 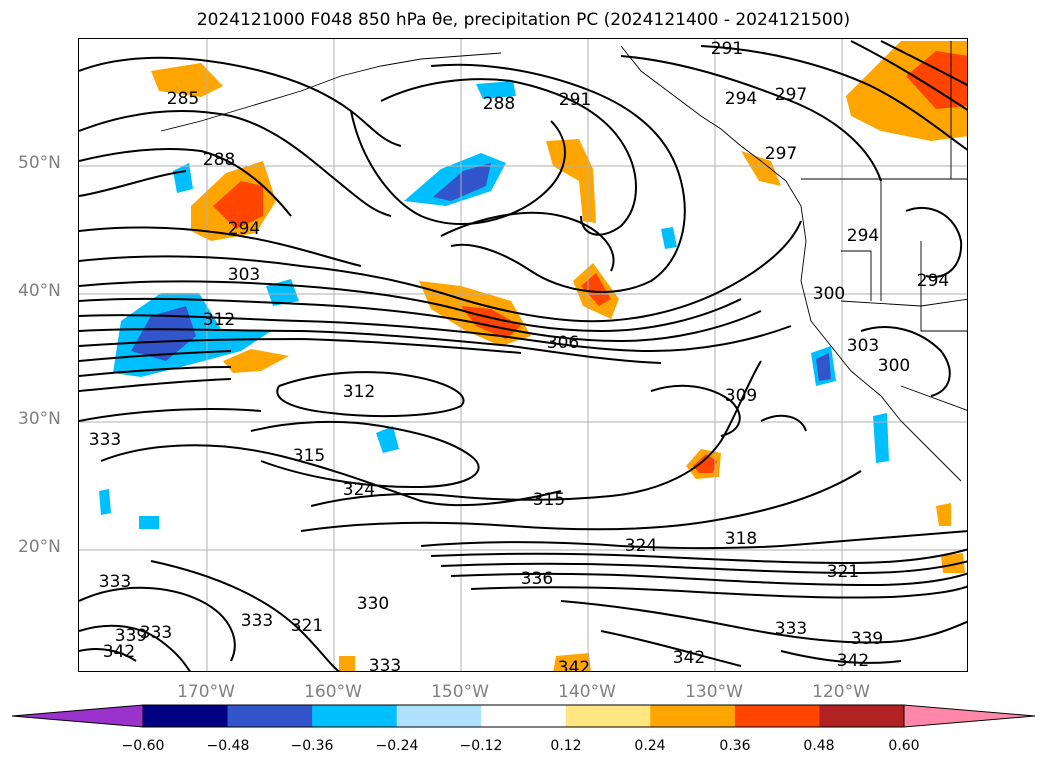 What do you see at coordinates (841, 692) in the screenshot?
I see `lon-label-120w: 120°W` at bounding box center [841, 692].